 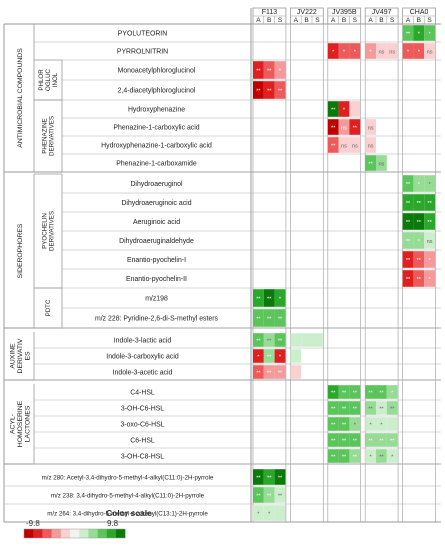 I want to click on subgroup-label: PHLOR, so click(x=41, y=80).